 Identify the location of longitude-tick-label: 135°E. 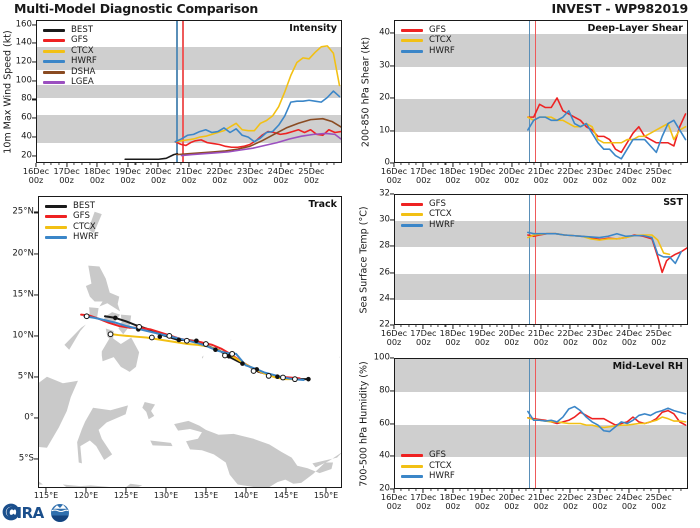
(206, 495).